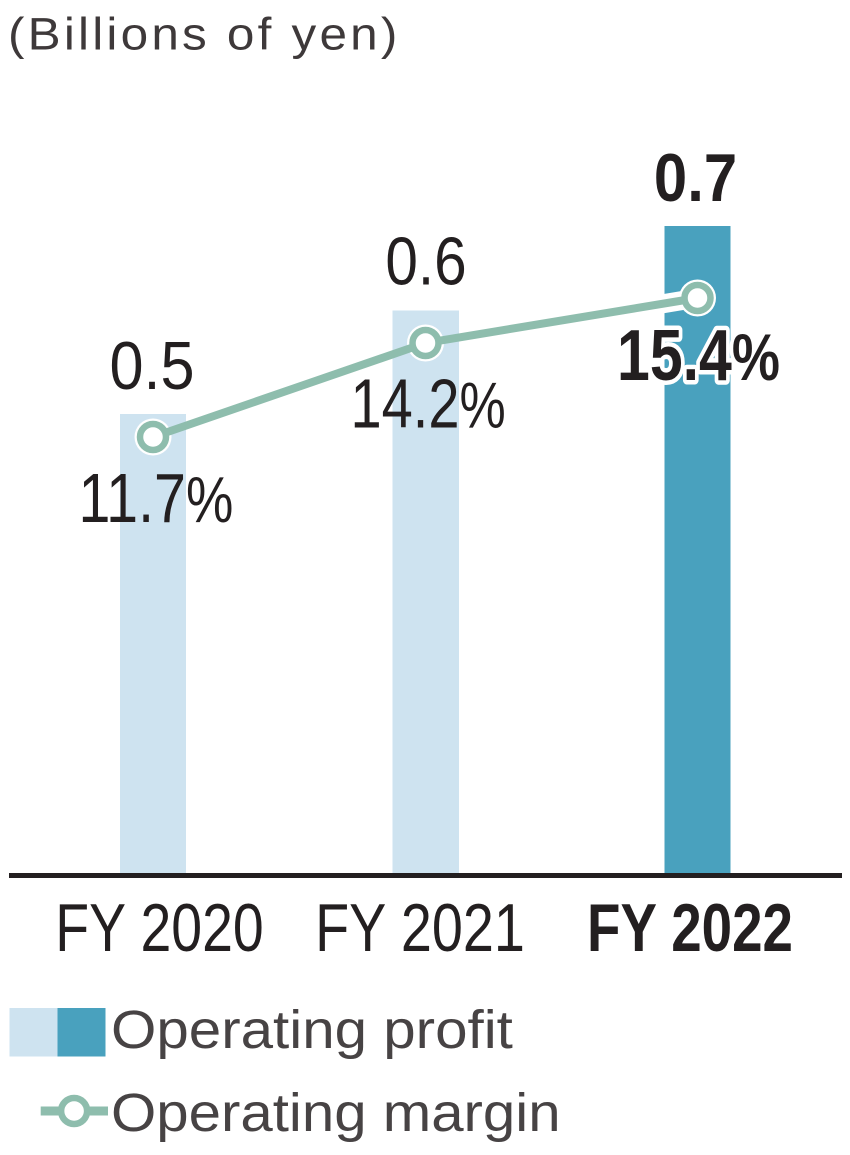 The height and width of the screenshot is (1155, 850). What do you see at coordinates (428, 404) in the screenshot?
I see `svg-text: 14.2%` at bounding box center [428, 404].